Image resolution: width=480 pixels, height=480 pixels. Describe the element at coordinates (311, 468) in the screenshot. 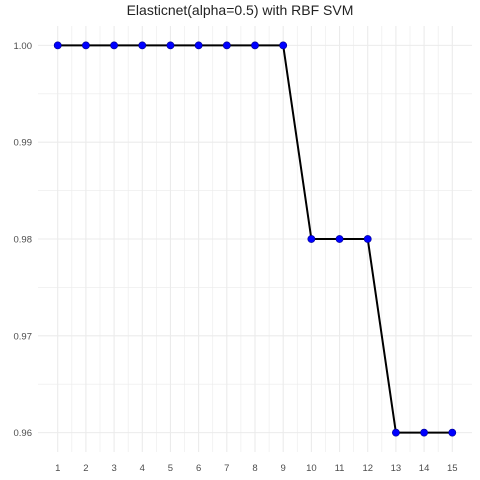

I see `x-tick-label: 10` at that location.